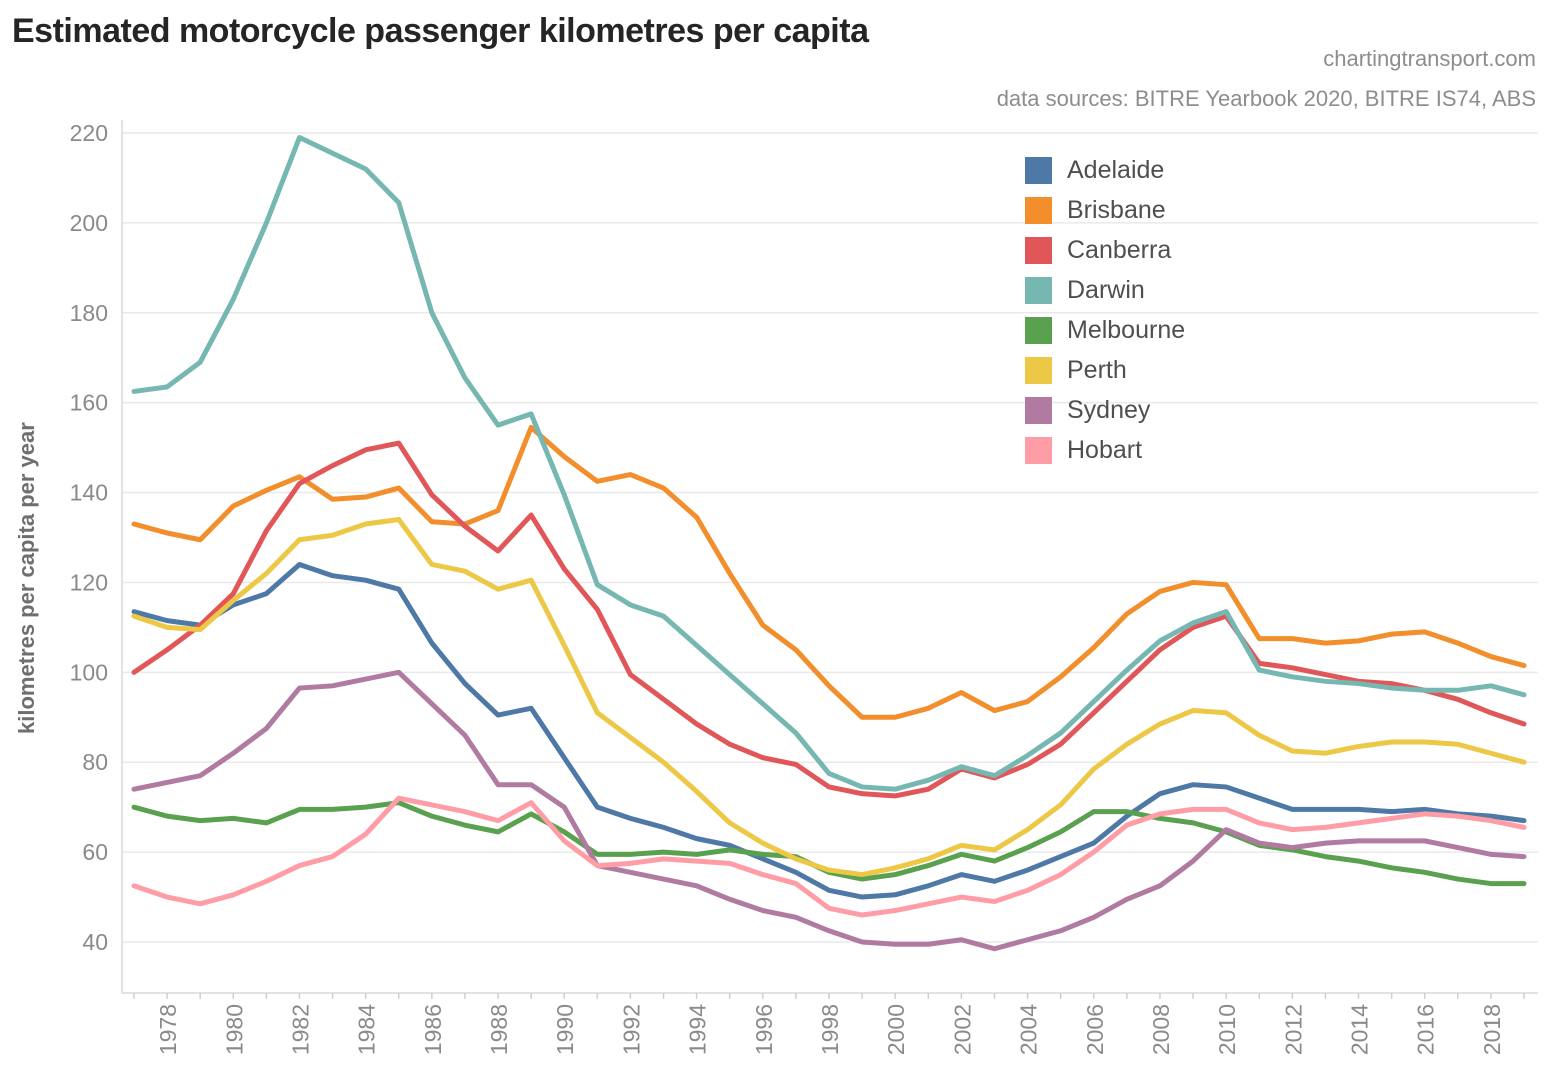  I want to click on x-tick-label: 1994, so click(698, 1029).